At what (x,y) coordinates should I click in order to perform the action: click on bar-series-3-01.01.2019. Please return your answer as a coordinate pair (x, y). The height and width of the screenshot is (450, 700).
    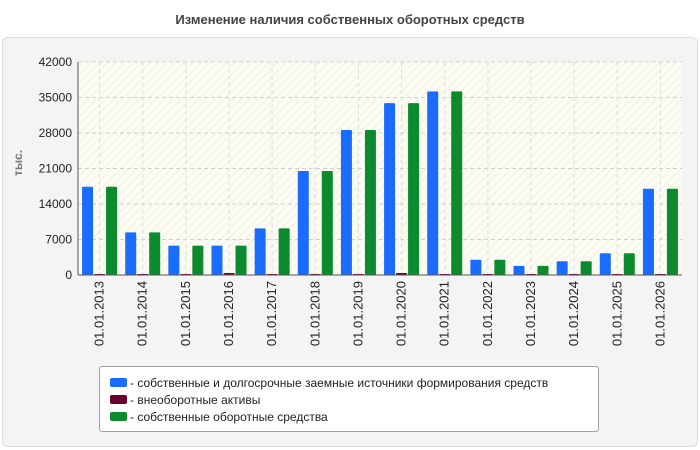
    Looking at the image, I should click on (370, 202).